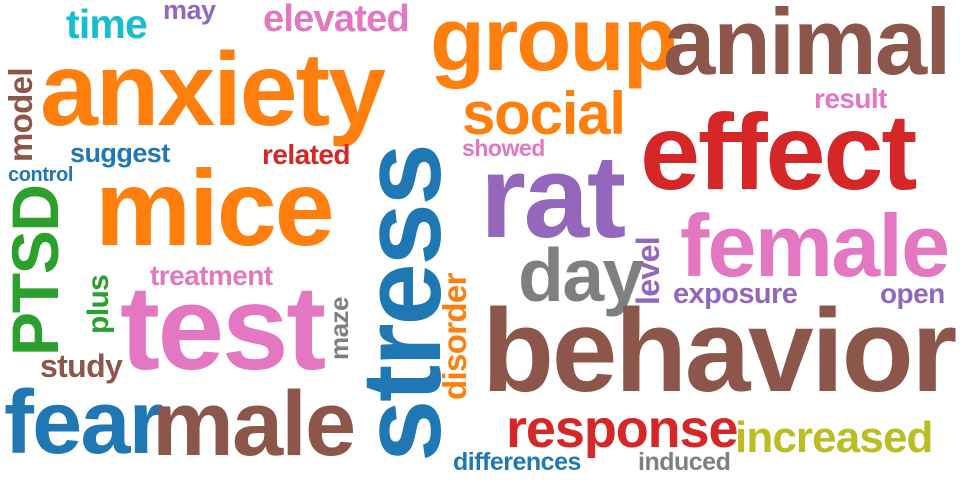 The height and width of the screenshot is (480, 960). Describe the element at coordinates (339, 328) in the screenshot. I see `word-maze: maze` at that location.